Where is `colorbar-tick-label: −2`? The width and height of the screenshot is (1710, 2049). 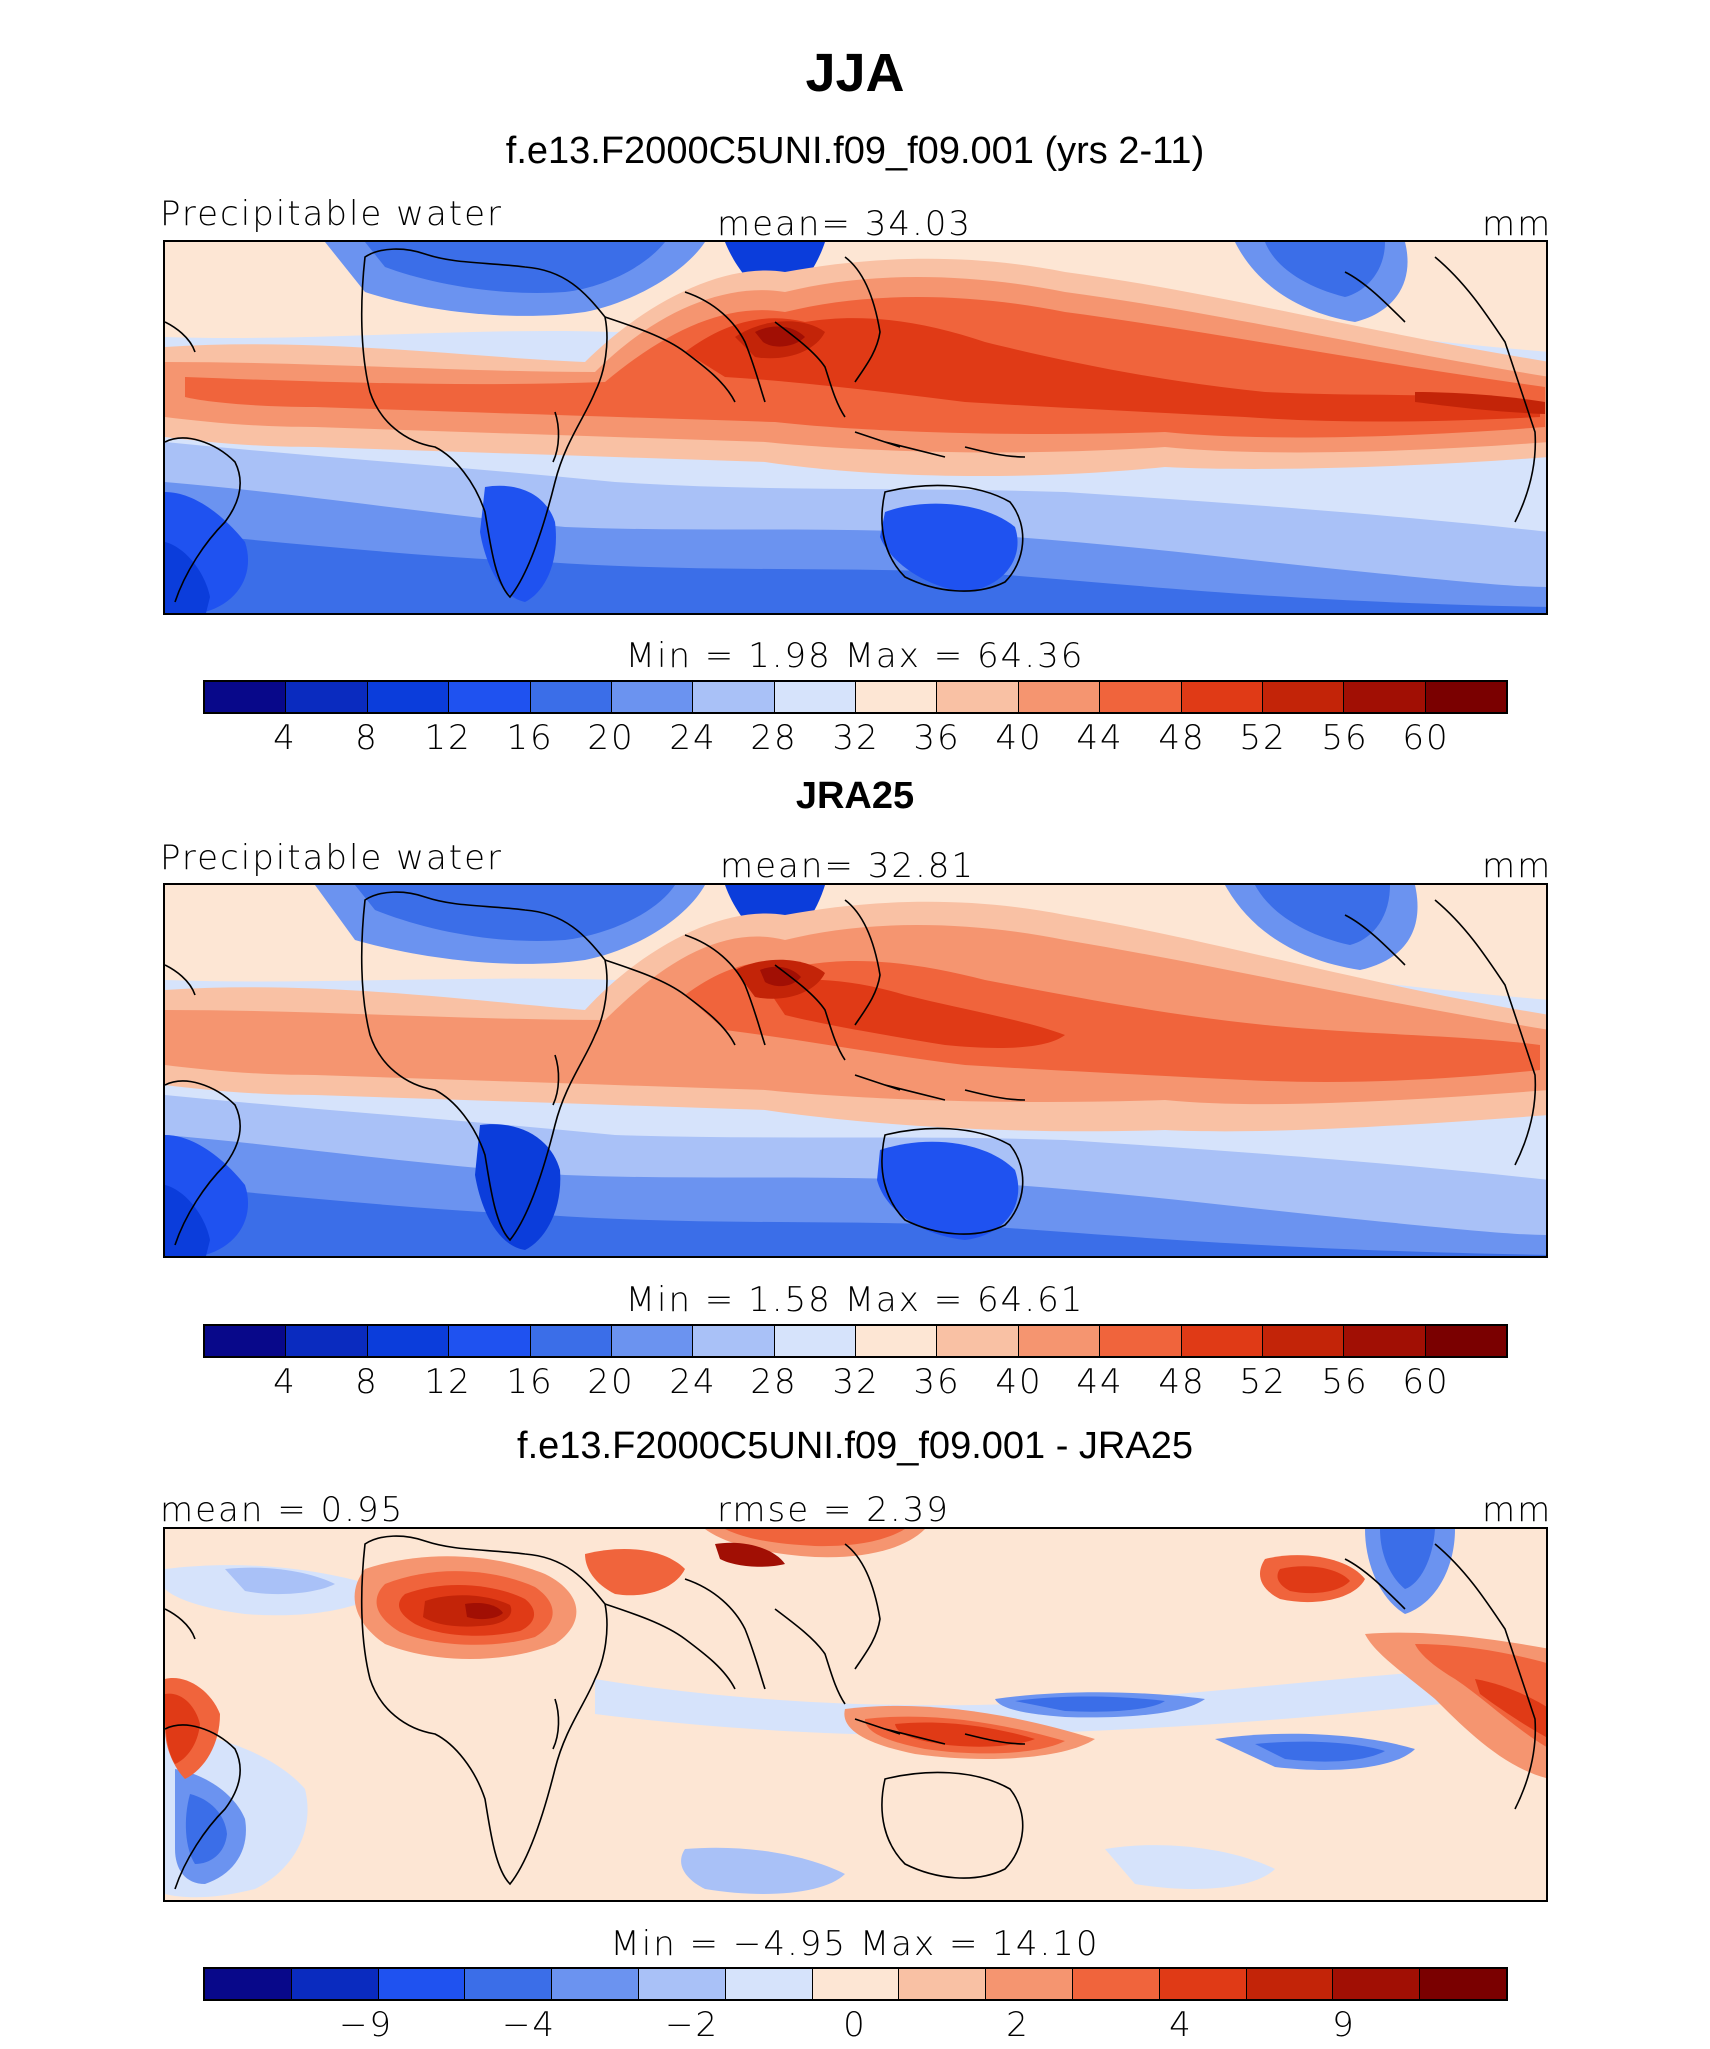
colorbar-tick-label: −2 is located at coordinates (692, 2025).